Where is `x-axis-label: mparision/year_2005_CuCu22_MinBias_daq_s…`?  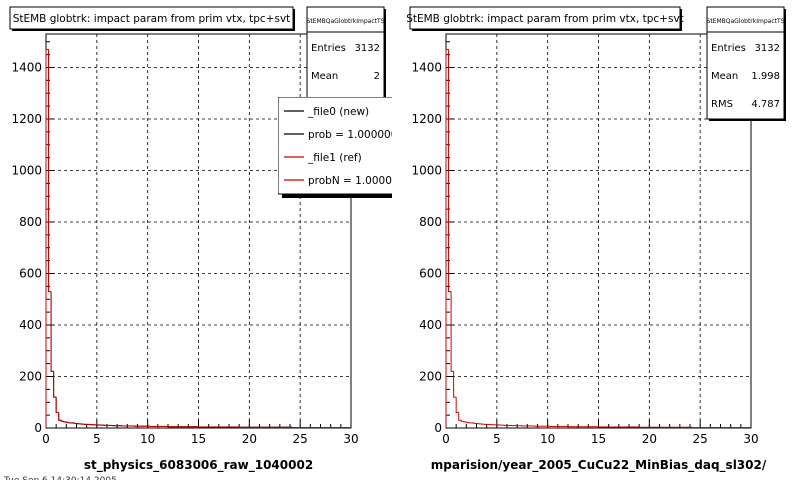
x-axis-label: mparision/year_2005_CuCu22_MinBias_daq_s… is located at coordinates (599, 465).